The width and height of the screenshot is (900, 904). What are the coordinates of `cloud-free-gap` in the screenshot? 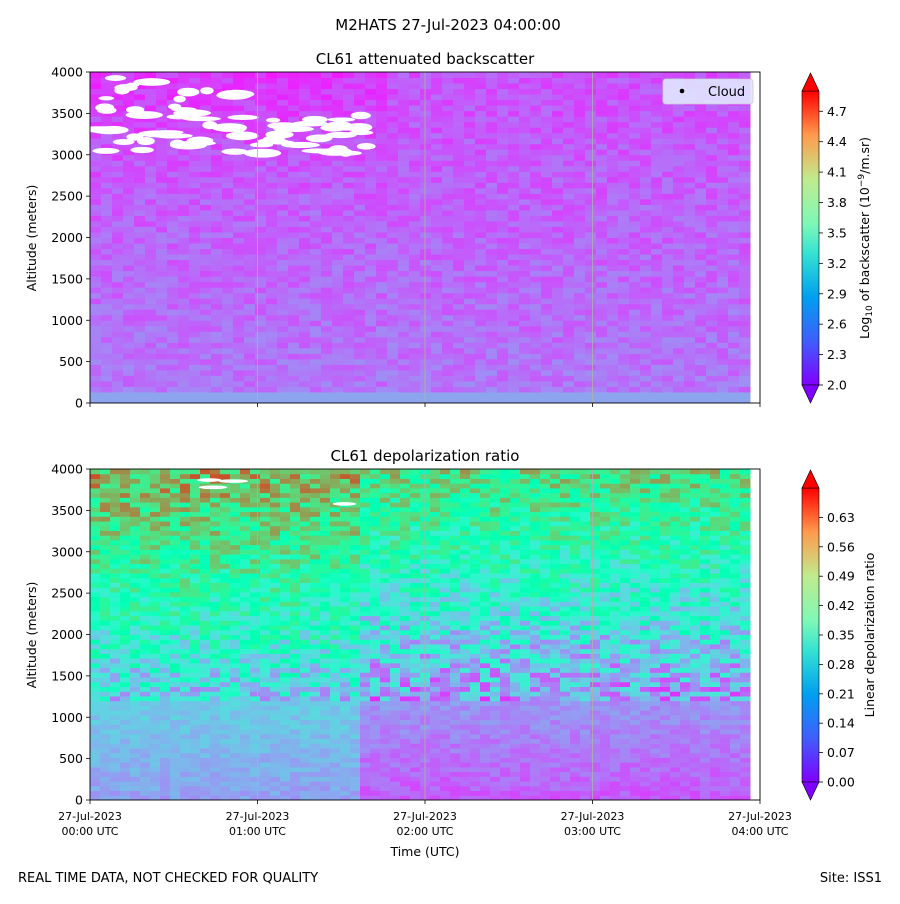 It's located at (361, 132).